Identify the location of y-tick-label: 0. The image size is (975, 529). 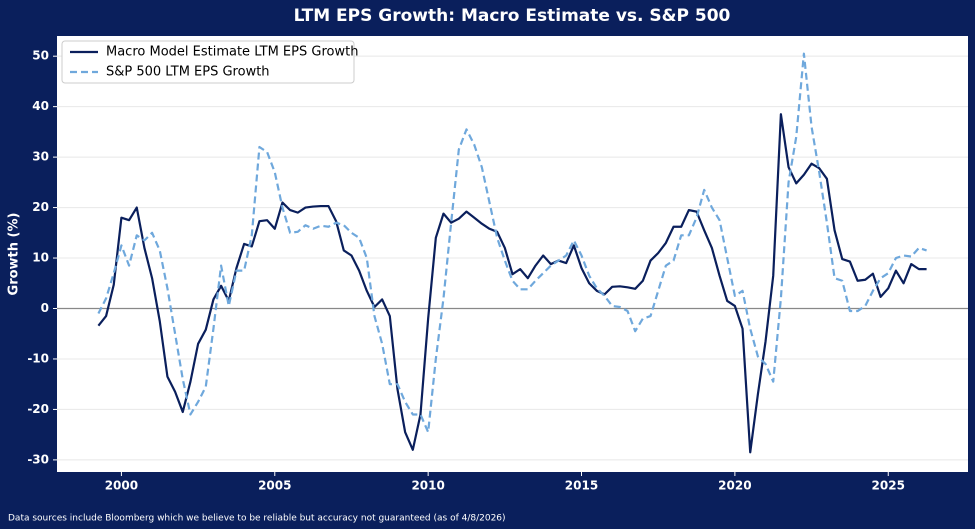
(45, 308).